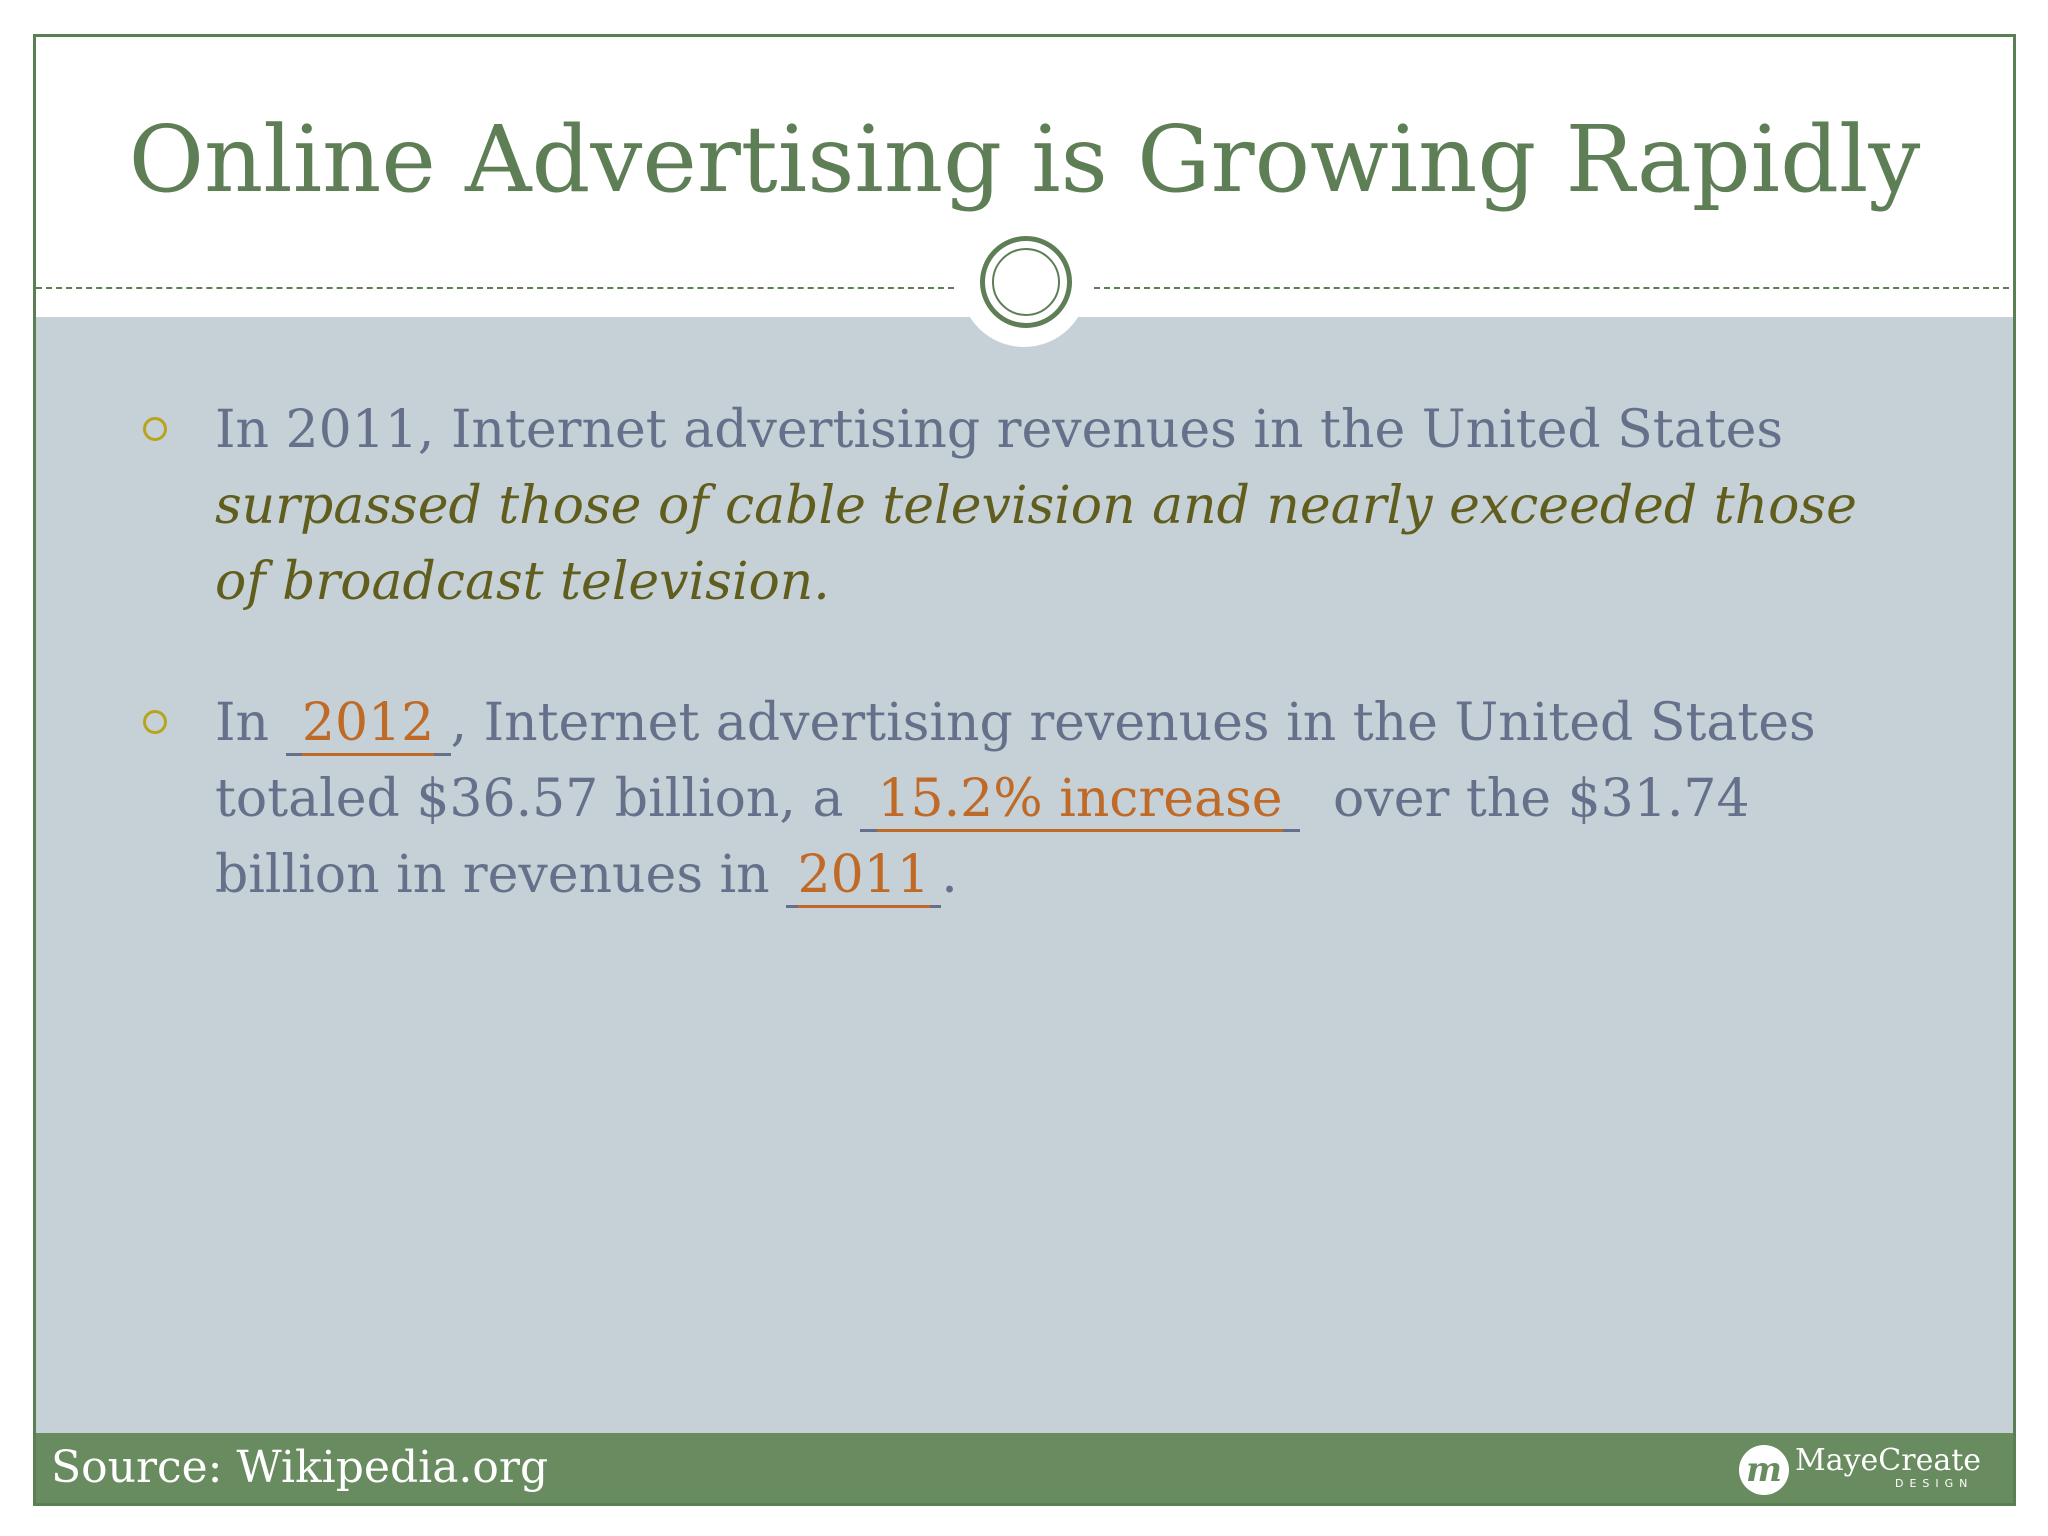 The height and width of the screenshot is (1536, 2048). Describe the element at coordinates (1934, 1483) in the screenshot. I see `logo-subtitle: DESIGN` at that location.